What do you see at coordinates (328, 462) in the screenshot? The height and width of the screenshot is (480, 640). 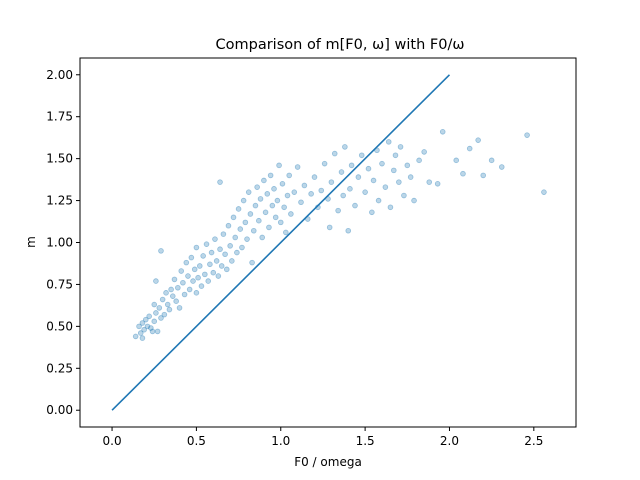 I see `x-axis-label: F0 / omega` at bounding box center [328, 462].